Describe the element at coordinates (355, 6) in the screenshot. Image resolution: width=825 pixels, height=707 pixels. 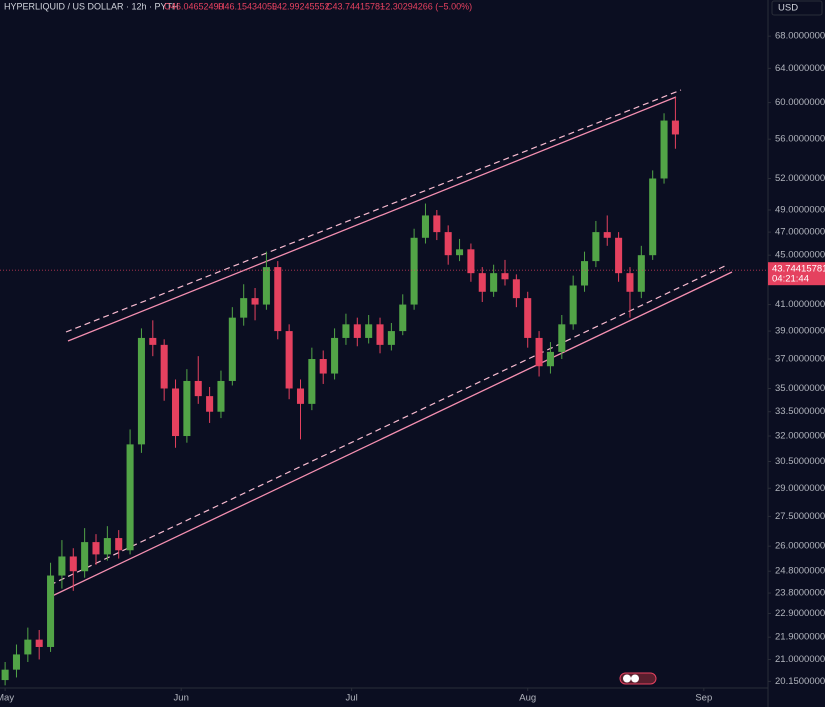
I see `close: C43.74415781` at that location.